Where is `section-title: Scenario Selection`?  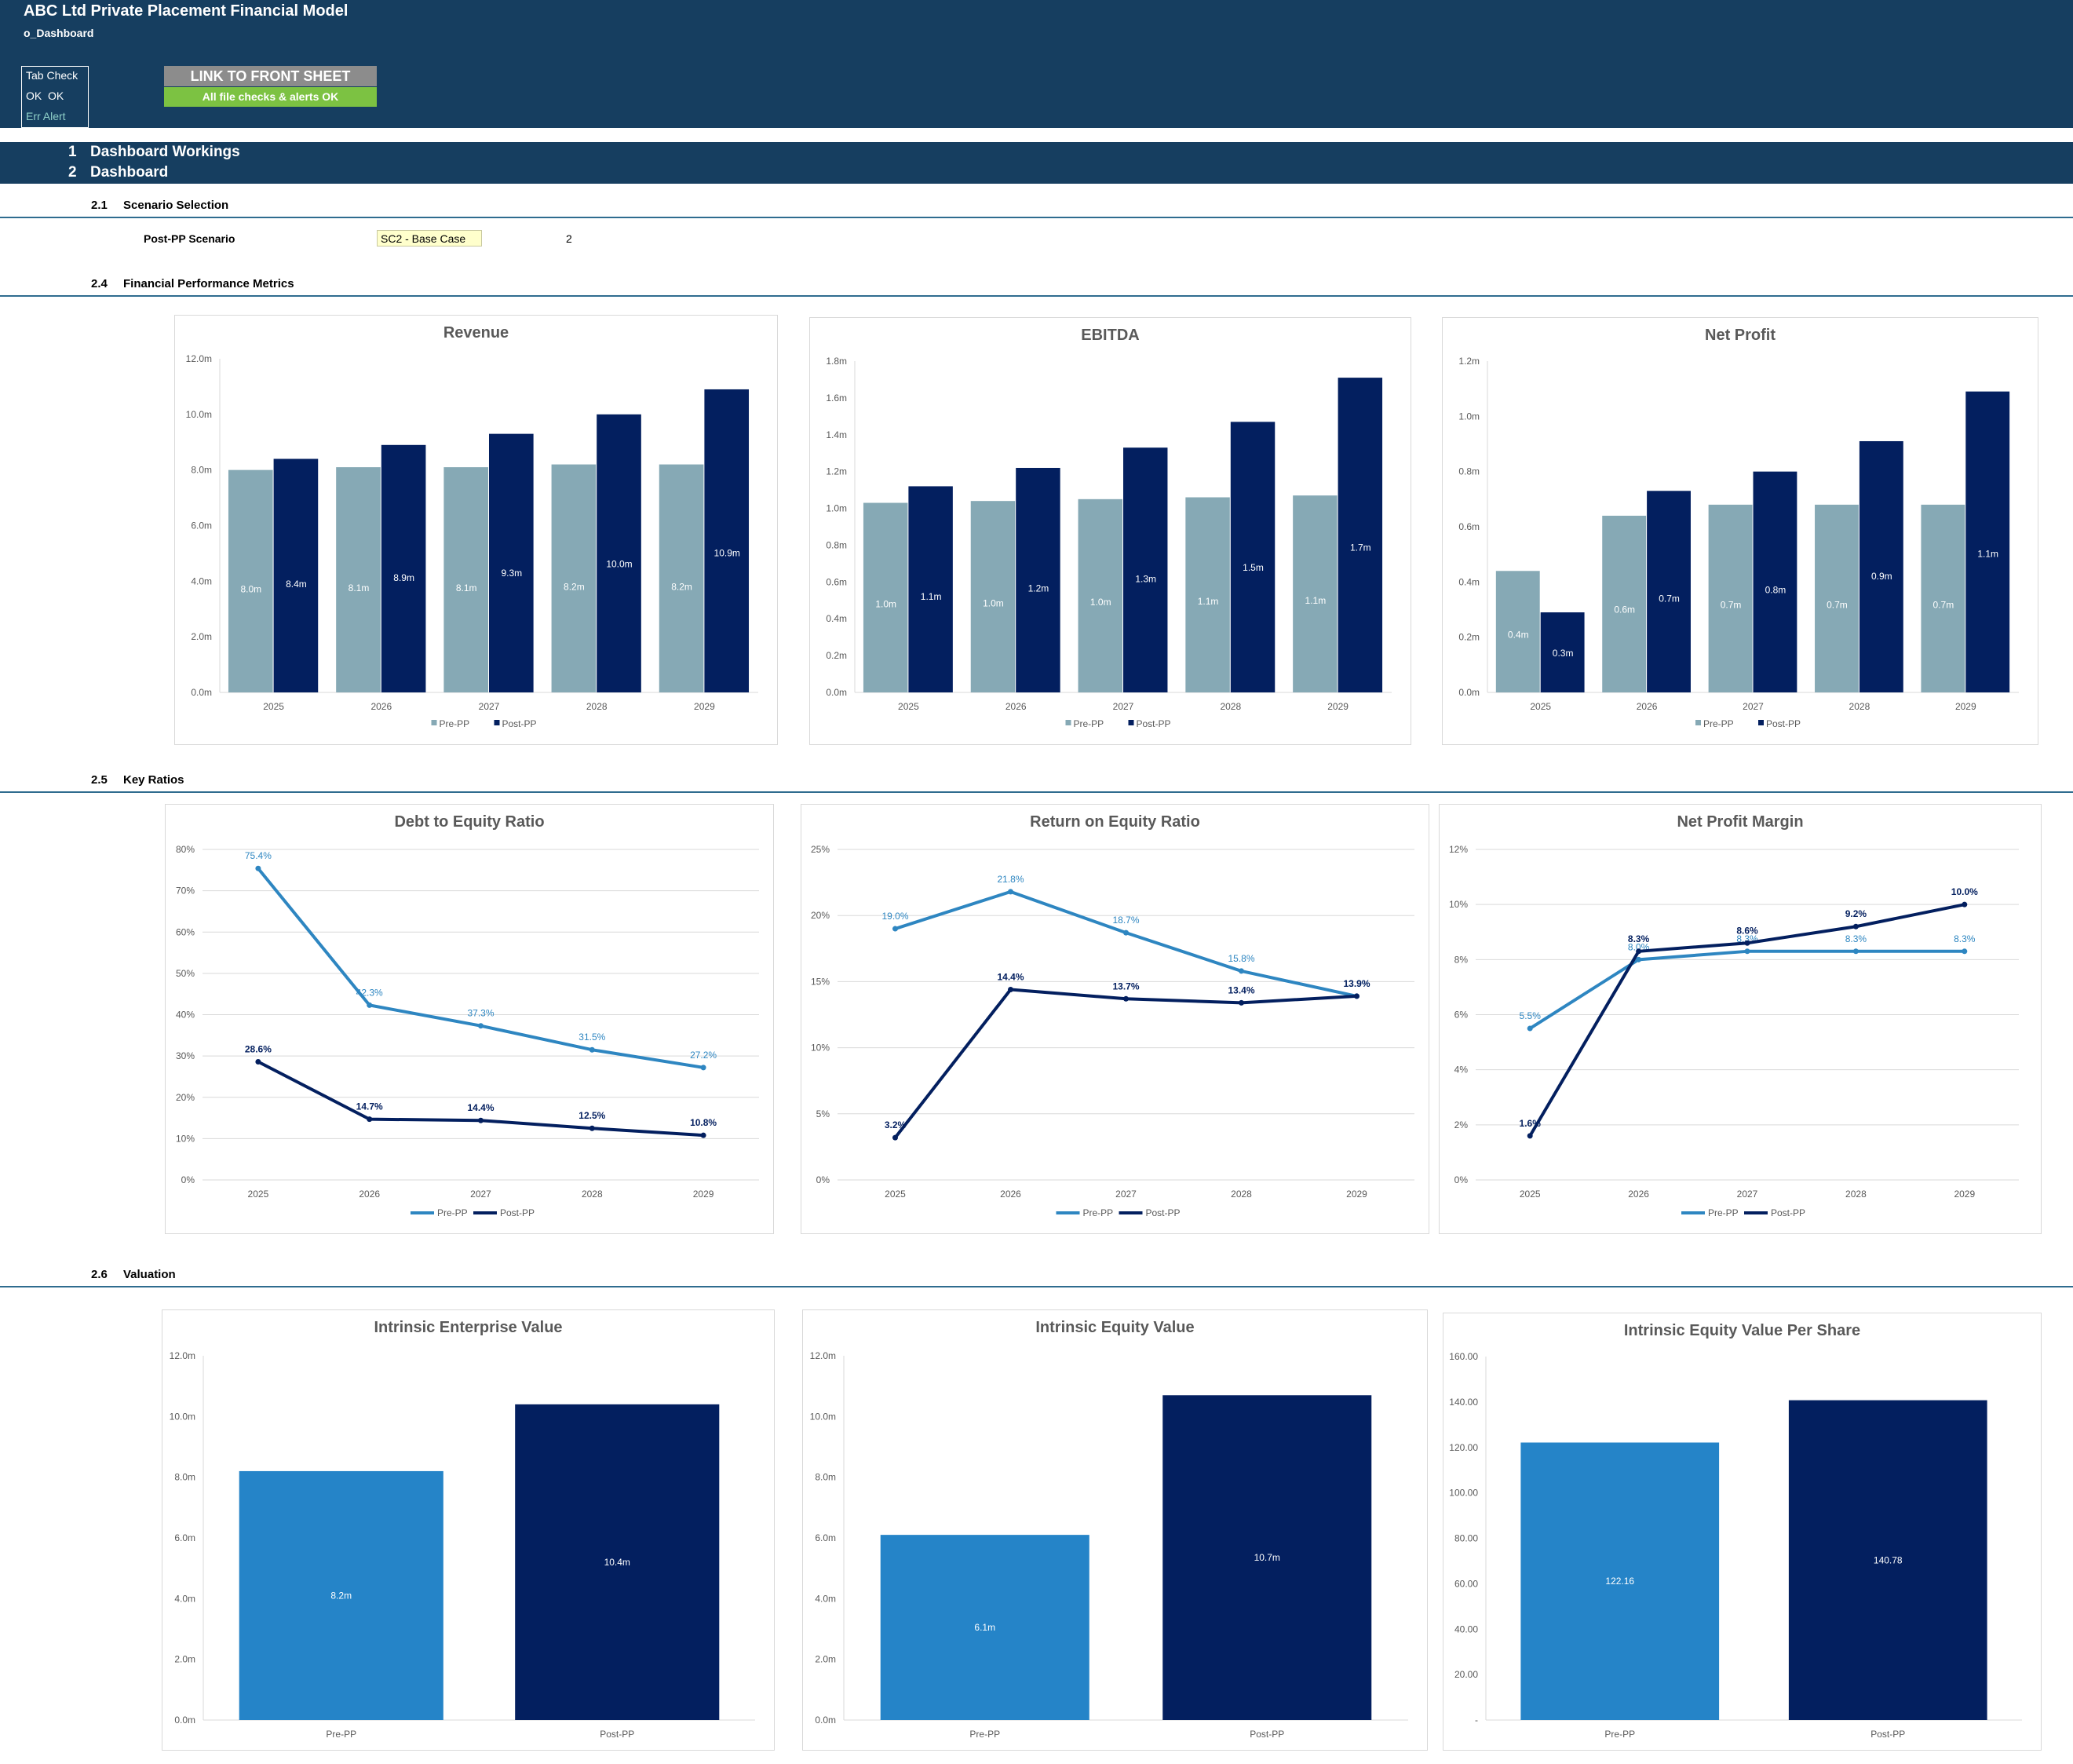
section-title: Scenario Selection is located at coordinates (176, 205).